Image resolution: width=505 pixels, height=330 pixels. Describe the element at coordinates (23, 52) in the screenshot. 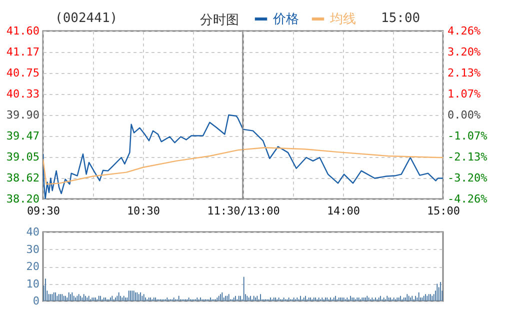

I see `y-tick-label: 41.17` at that location.